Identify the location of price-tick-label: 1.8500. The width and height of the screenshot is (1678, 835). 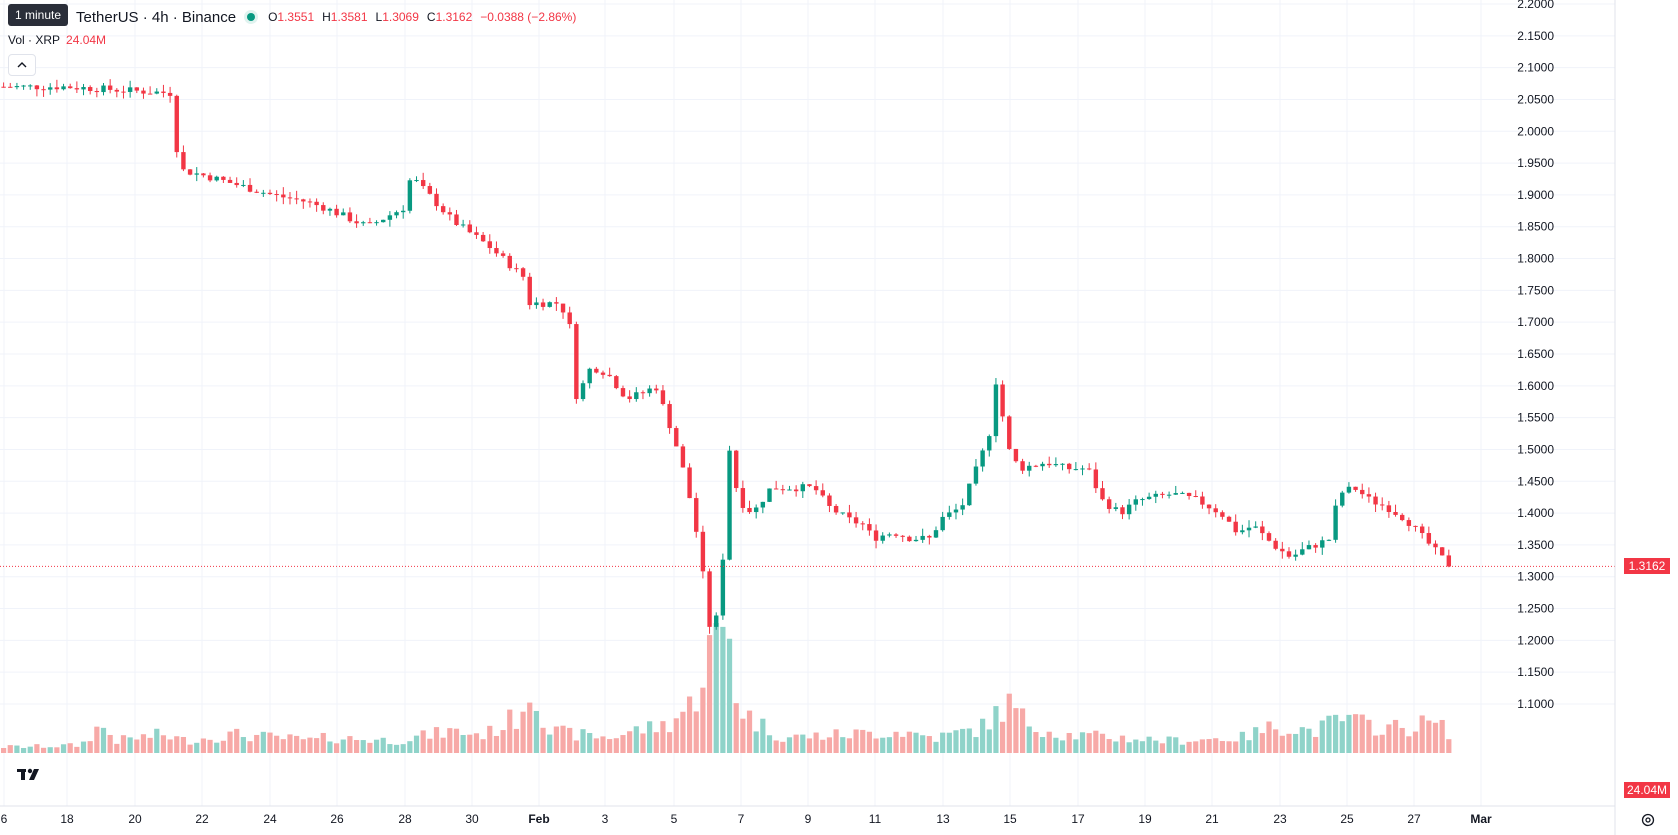
(1535, 227).